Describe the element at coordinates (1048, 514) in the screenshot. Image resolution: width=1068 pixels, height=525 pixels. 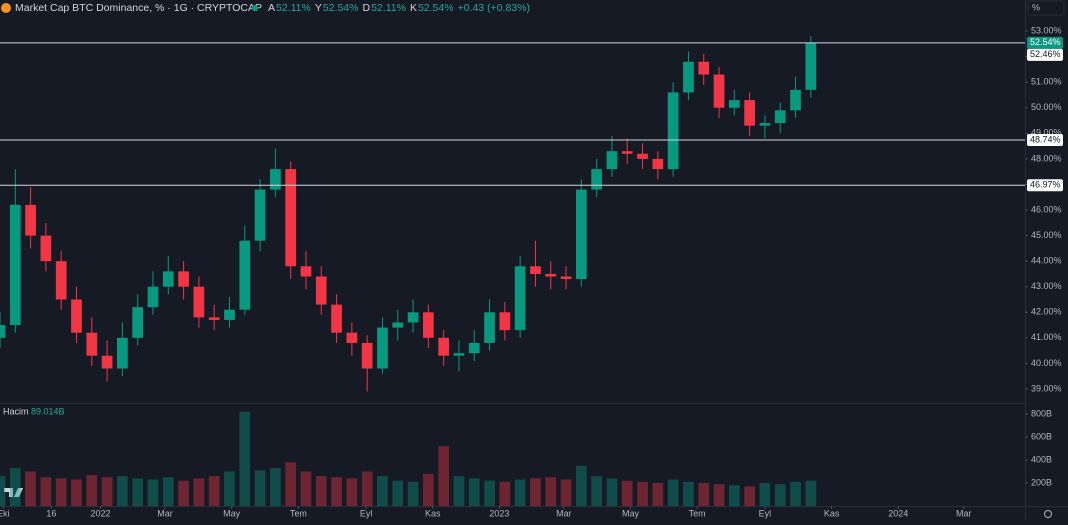
I see `settings-icon` at that location.